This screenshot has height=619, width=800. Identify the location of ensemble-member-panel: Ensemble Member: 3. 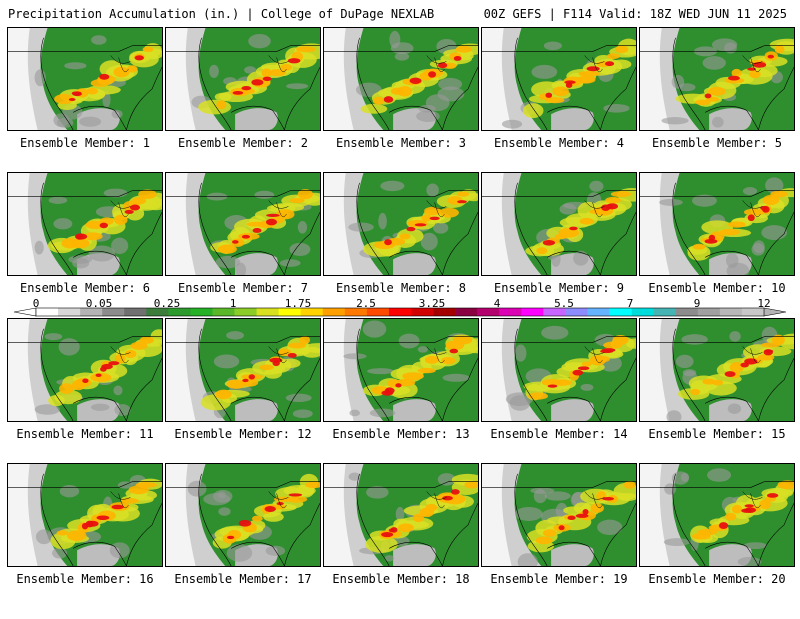
(401, 105).